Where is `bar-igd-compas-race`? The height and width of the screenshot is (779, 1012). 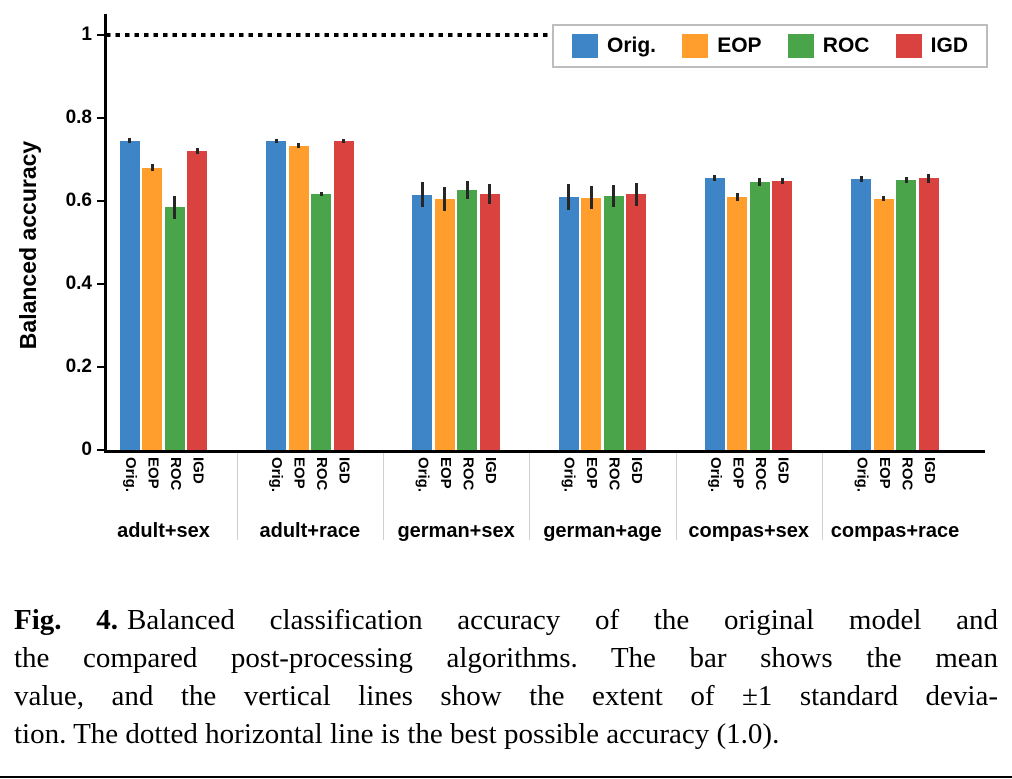
bar-igd-compas-race is located at coordinates (928, 314).